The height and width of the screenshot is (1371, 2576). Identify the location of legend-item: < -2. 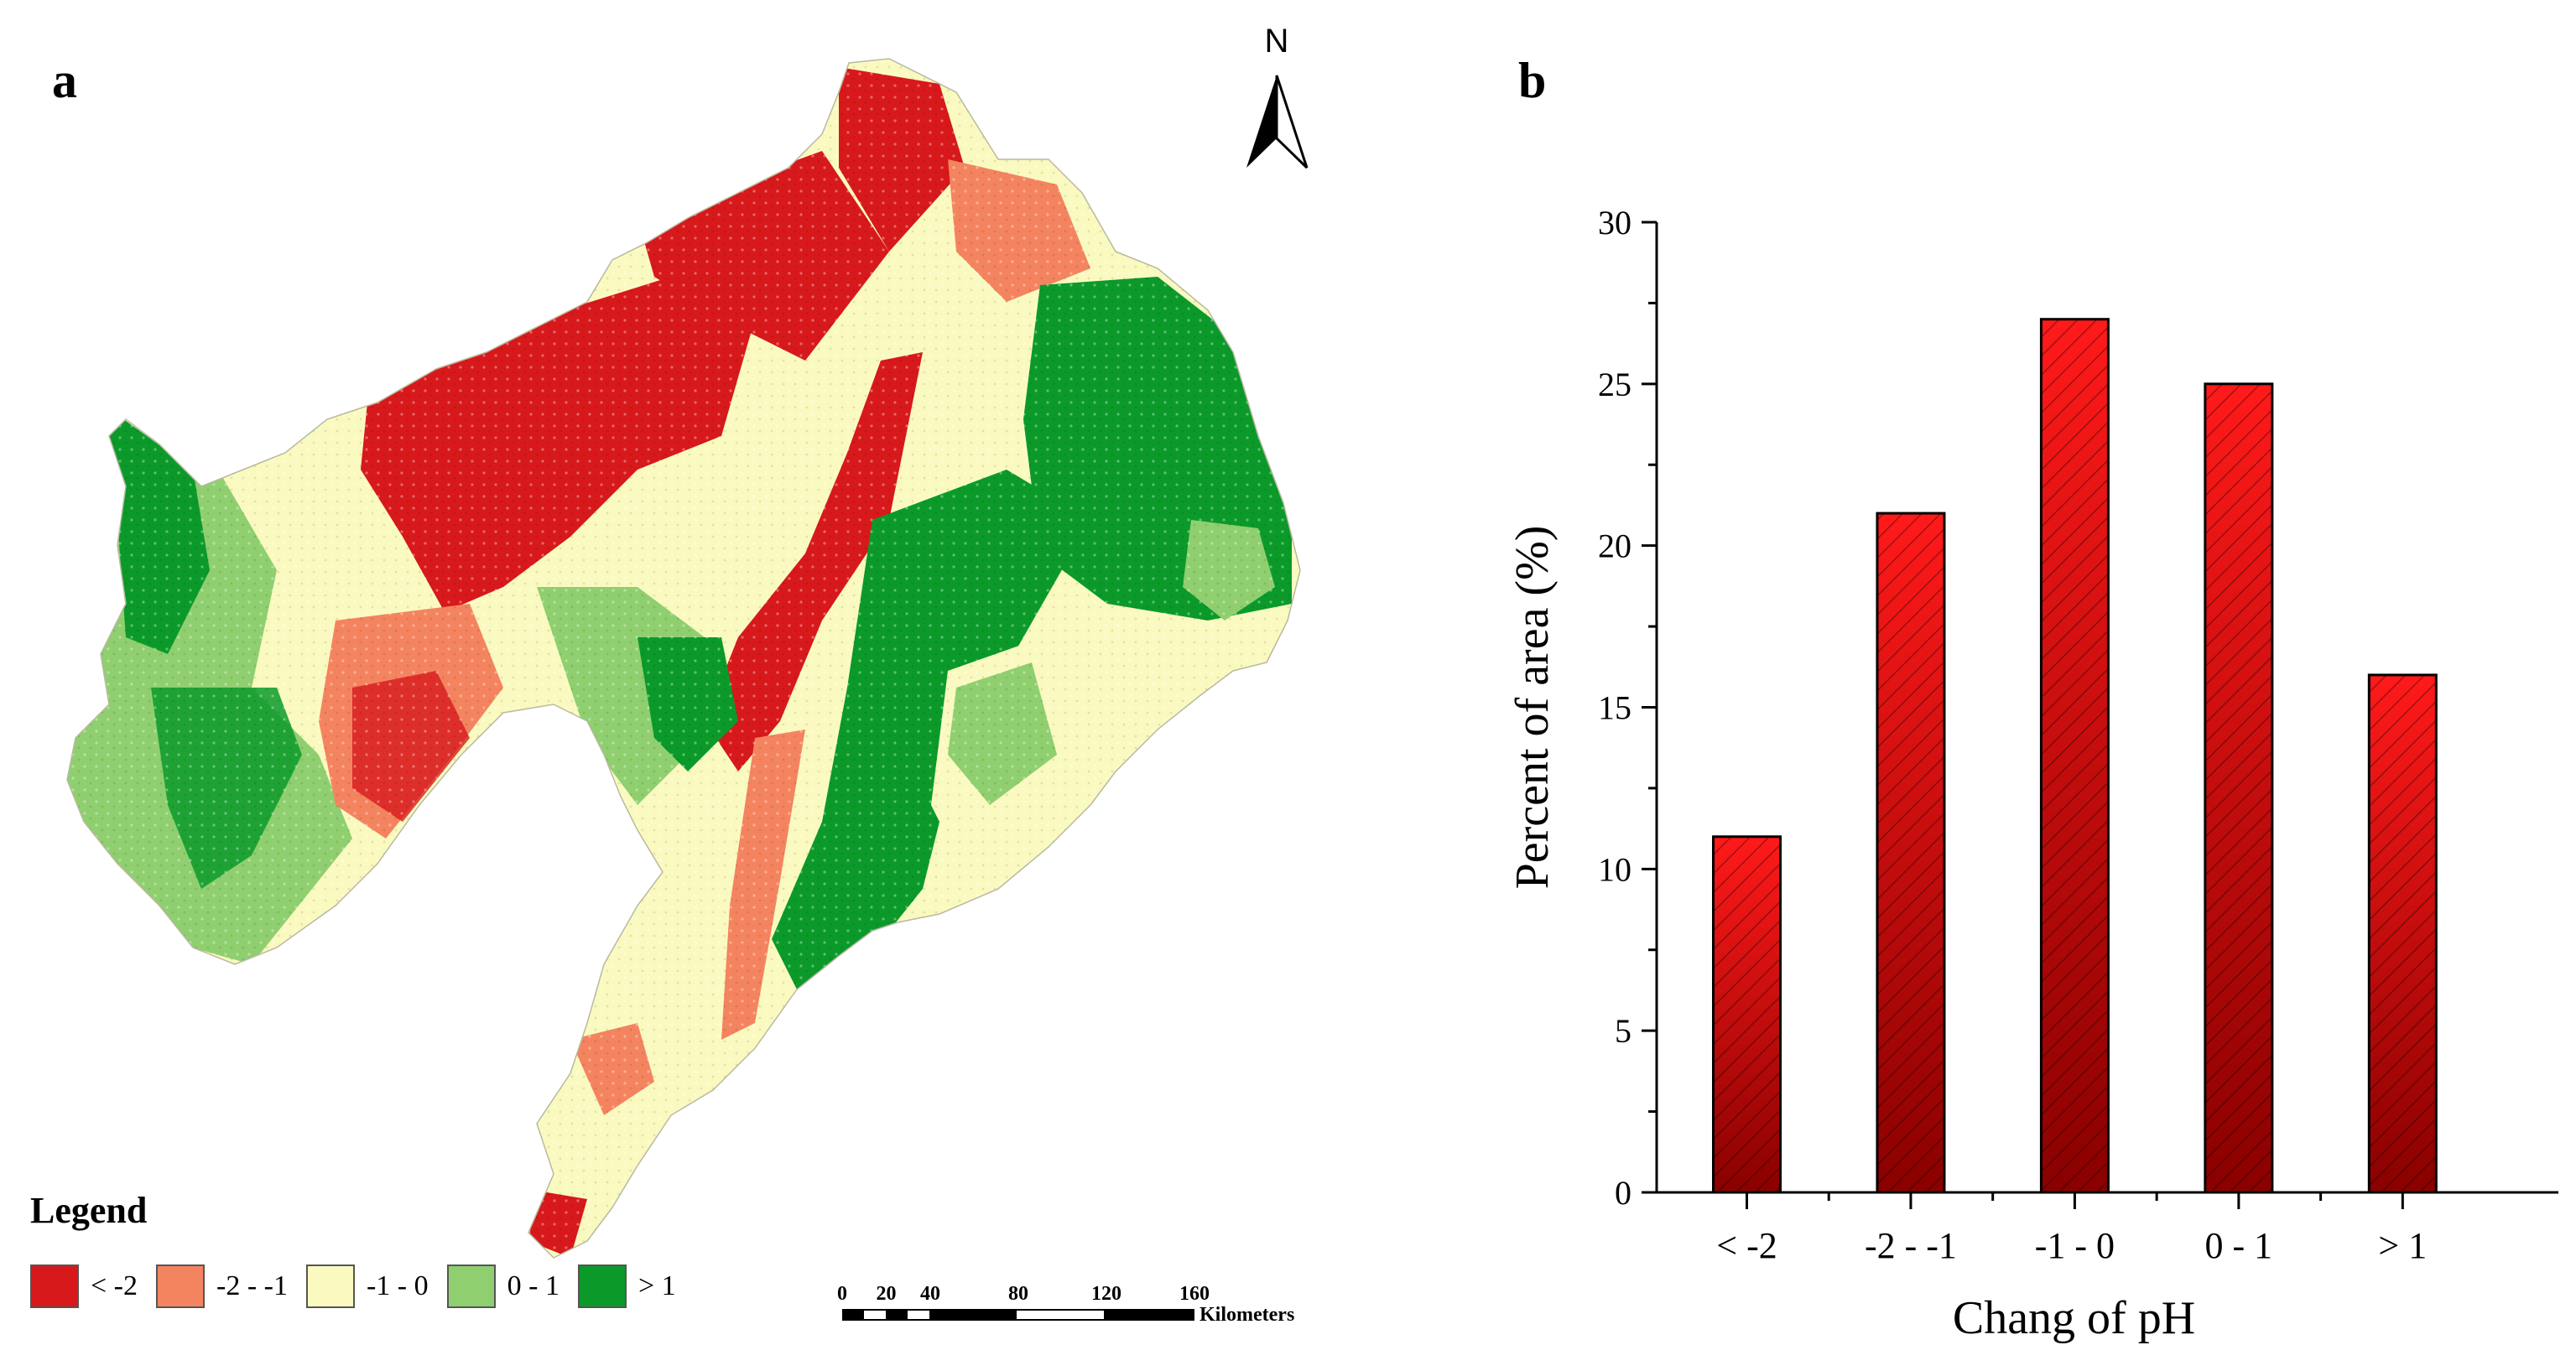
(84, 1286).